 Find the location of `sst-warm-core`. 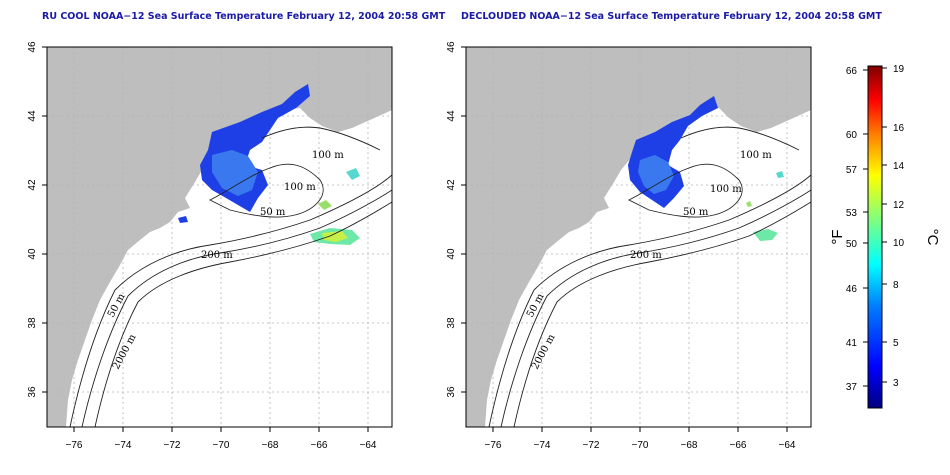

sst-warm-core is located at coordinates (335, 236).